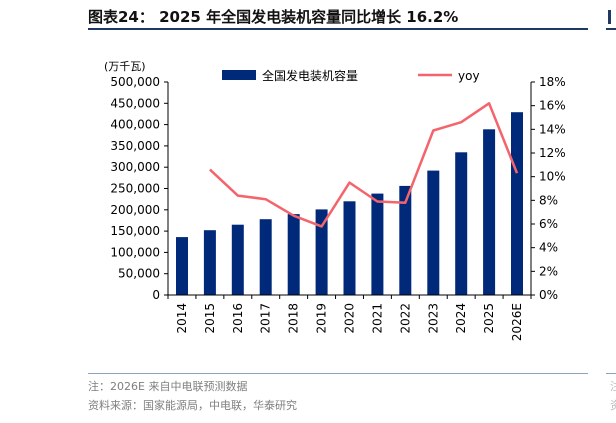  I want to click on right-tick-label: 6%, so click(548, 224).